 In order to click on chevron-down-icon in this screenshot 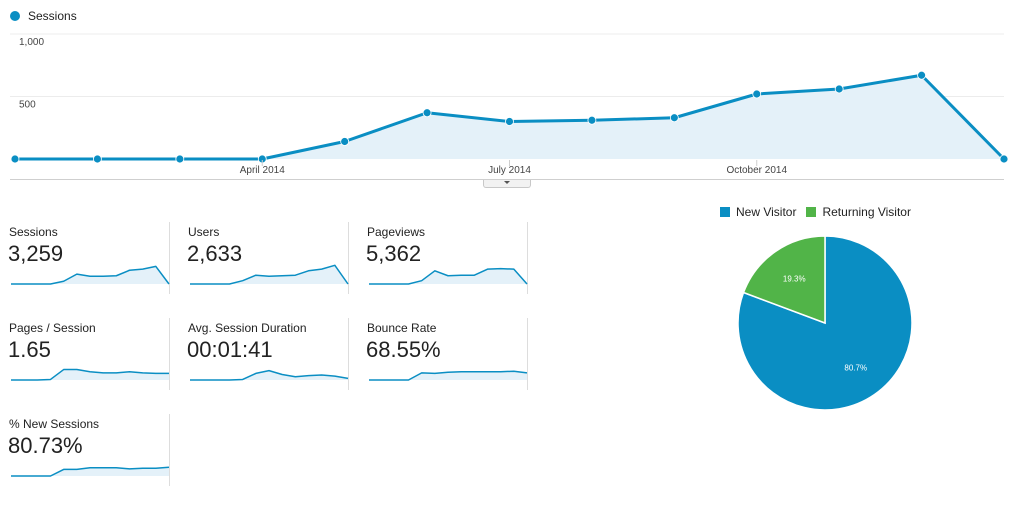, I will do `click(507, 182)`.